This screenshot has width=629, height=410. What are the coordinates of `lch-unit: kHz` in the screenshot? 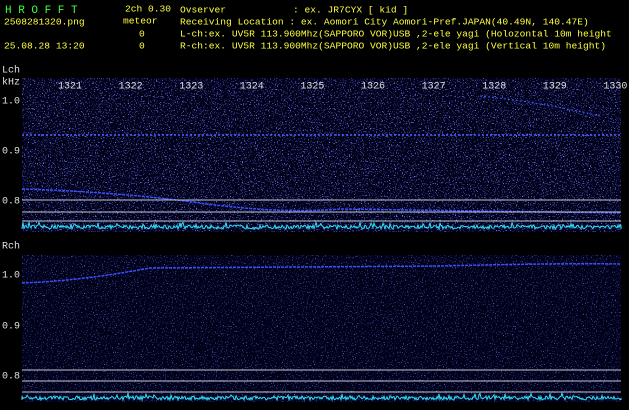 It's located at (11, 83).